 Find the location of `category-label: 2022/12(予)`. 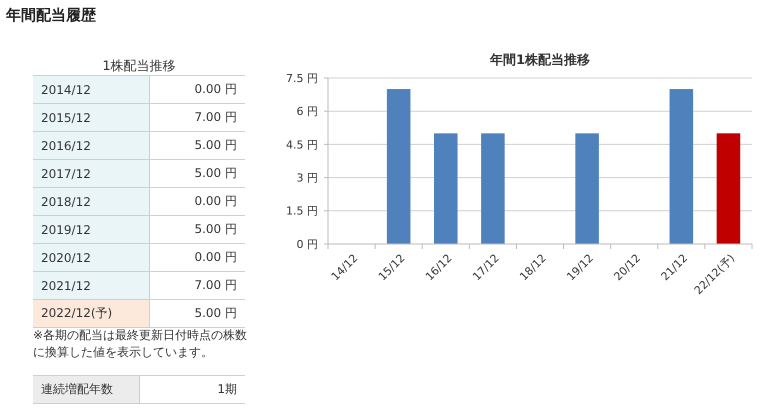

category-label: 2022/12(予) is located at coordinates (91, 314).